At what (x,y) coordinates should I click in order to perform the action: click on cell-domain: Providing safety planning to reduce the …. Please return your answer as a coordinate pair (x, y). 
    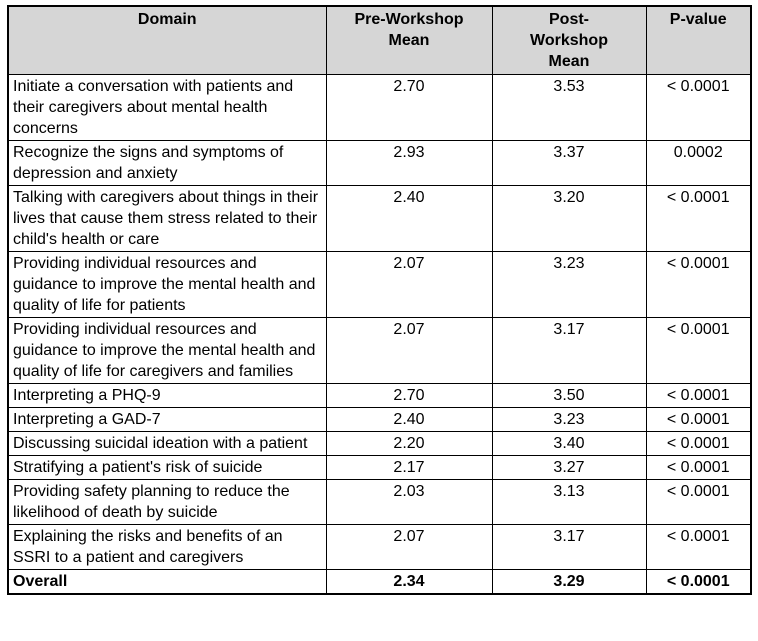
    Looking at the image, I should click on (167, 502).